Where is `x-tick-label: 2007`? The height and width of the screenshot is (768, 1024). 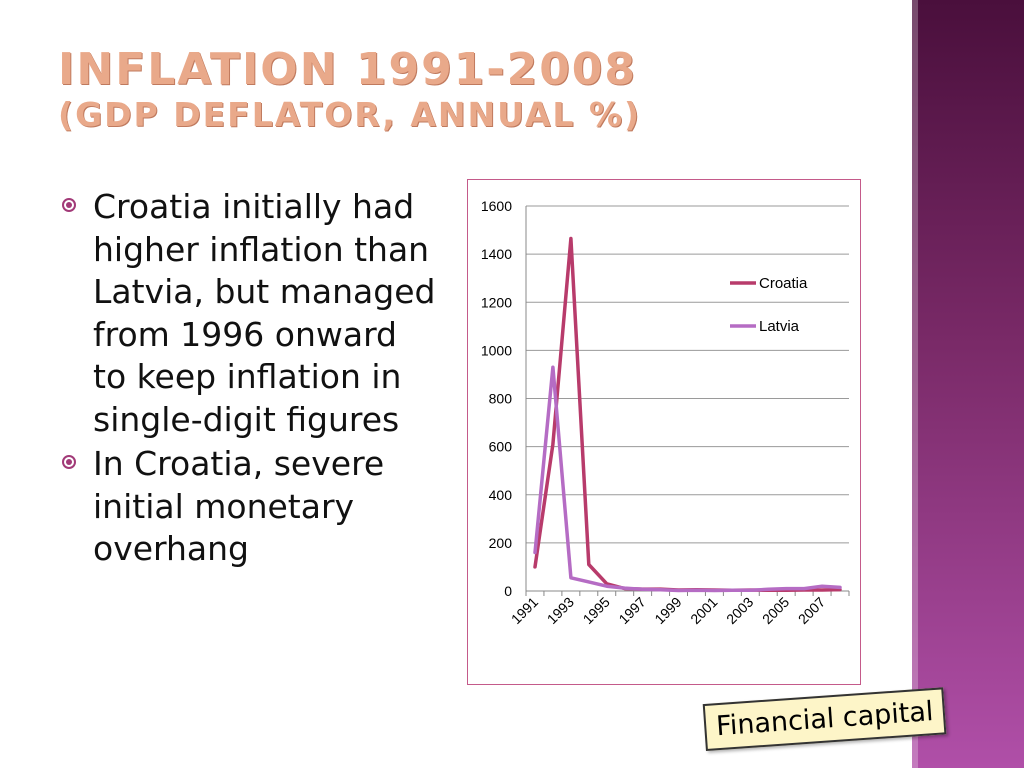
x-tick-label: 2007 is located at coordinates (811, 610).